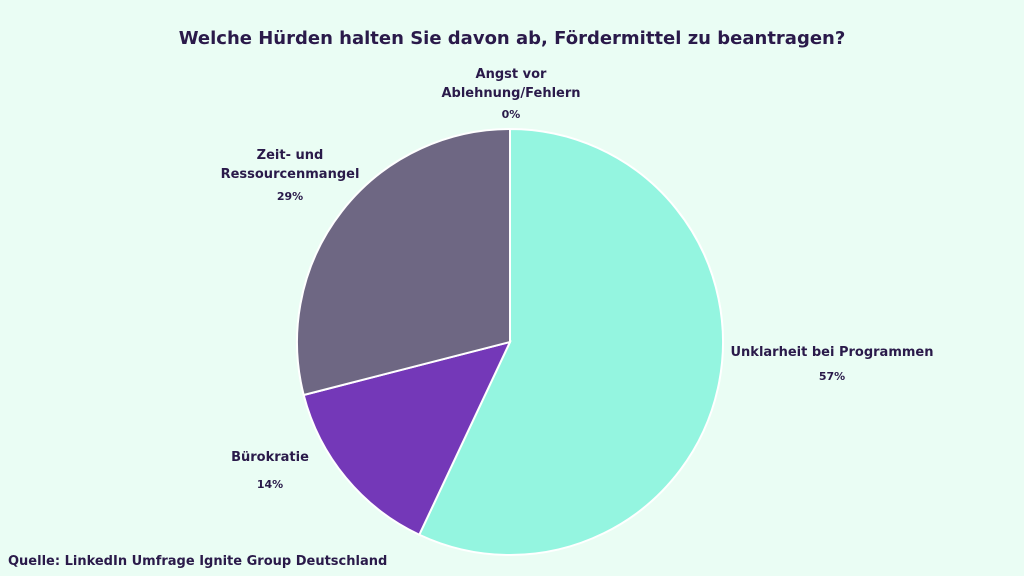  Describe the element at coordinates (511, 84) in the screenshot. I see `slice-label: Angst vor Ablehnung/Fehlern` at that location.